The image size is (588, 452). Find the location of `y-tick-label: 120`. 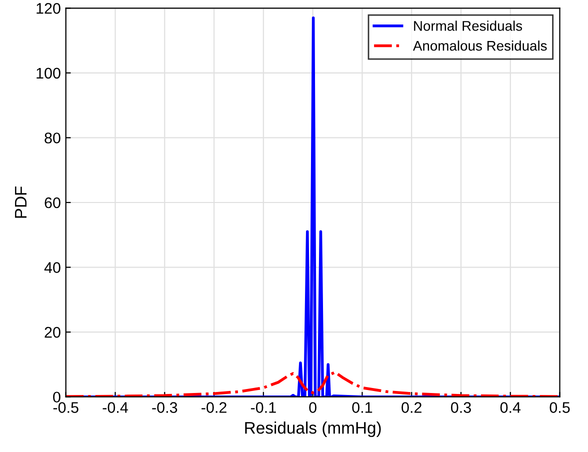

y-tick-label: 120 is located at coordinates (48, 8).